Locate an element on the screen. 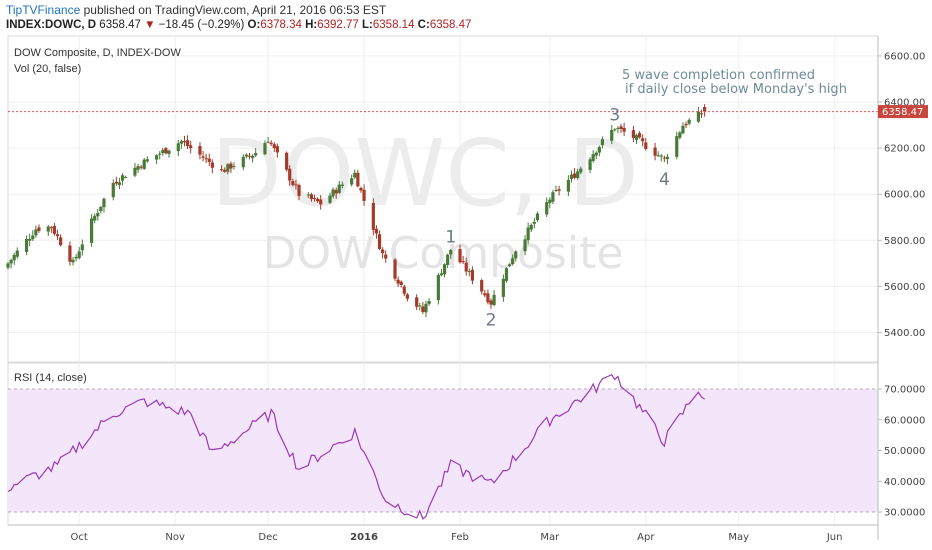 This screenshot has height=550, width=932. x-tick-label: May is located at coordinates (738, 537).